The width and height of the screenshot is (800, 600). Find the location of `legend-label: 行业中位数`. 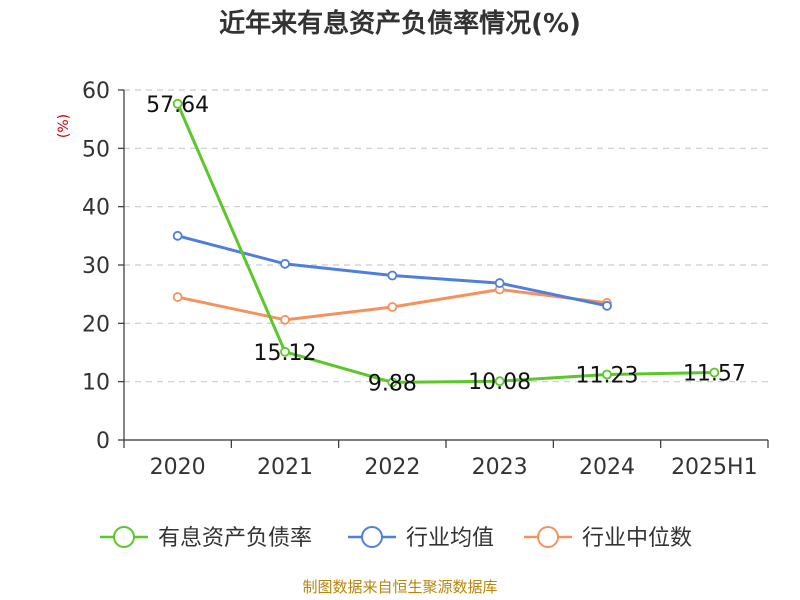

legend-label: 行业中位数 is located at coordinates (637, 538).